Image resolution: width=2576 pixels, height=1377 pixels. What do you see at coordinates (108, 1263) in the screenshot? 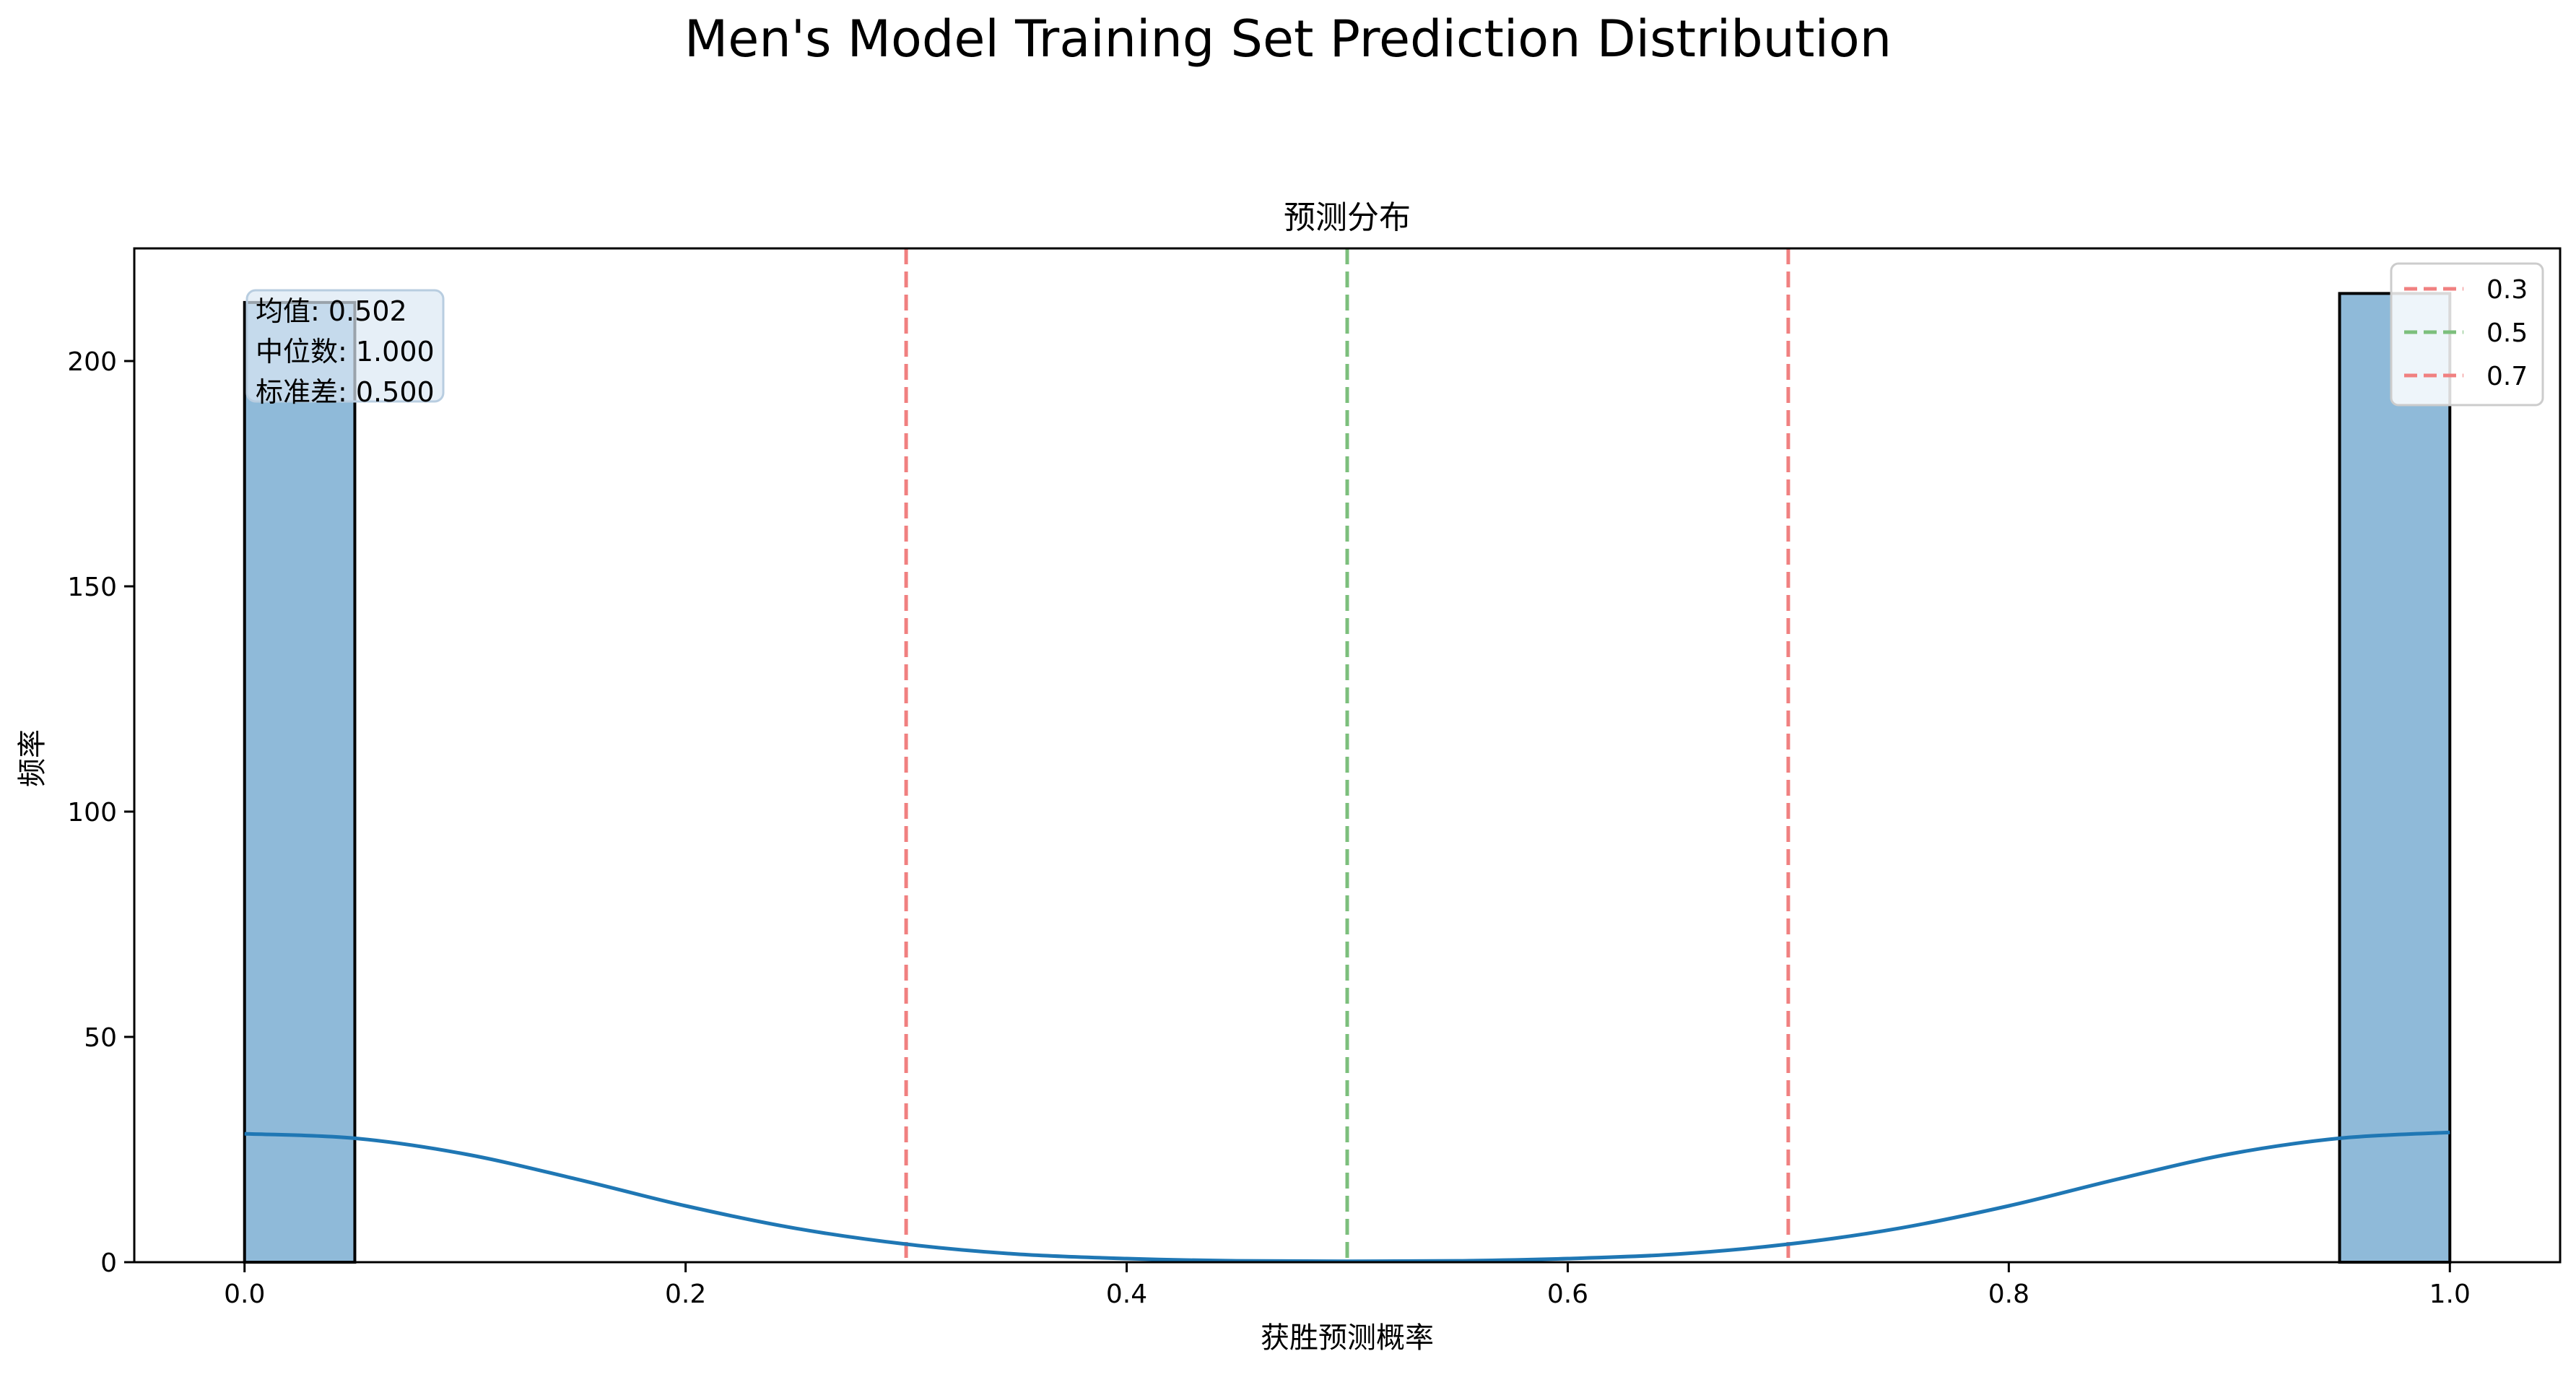
I see `y-tick-label: 0` at bounding box center [108, 1263].